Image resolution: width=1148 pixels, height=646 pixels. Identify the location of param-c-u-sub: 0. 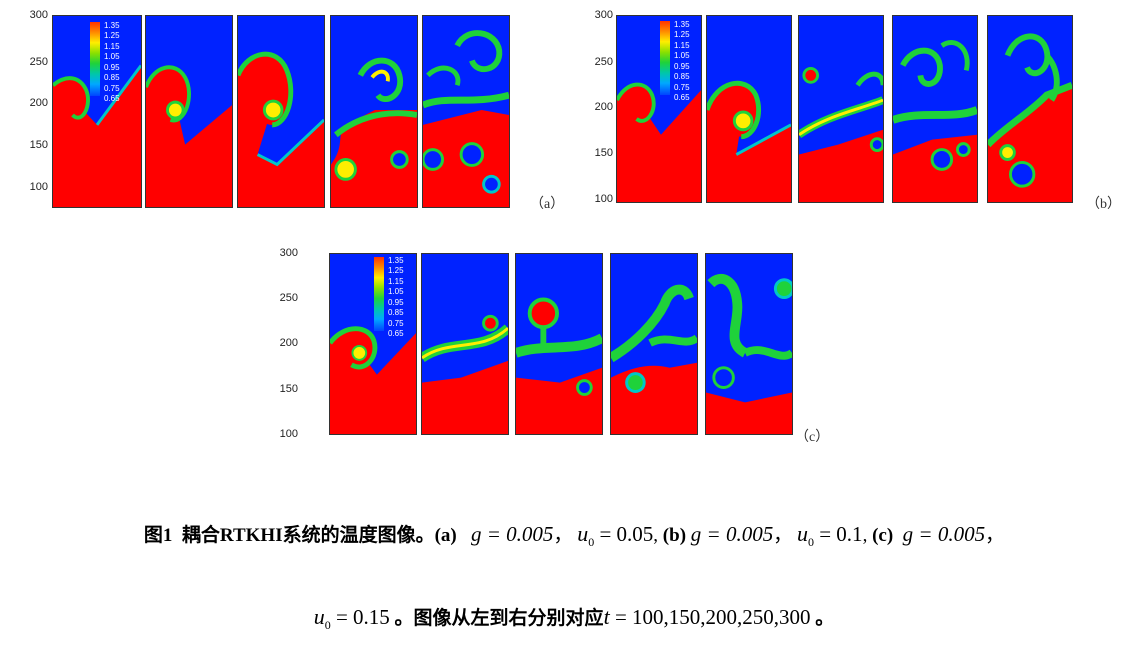
(327, 624).